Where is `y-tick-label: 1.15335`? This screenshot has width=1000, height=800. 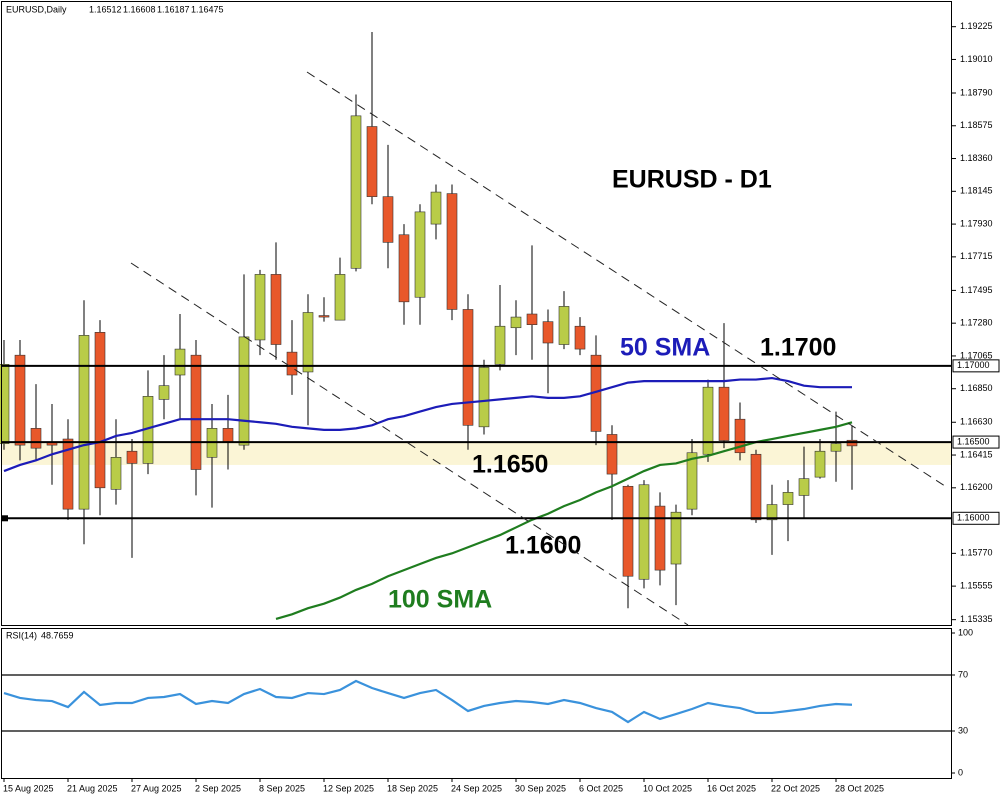
y-tick-label: 1.15335 is located at coordinates (976, 619).